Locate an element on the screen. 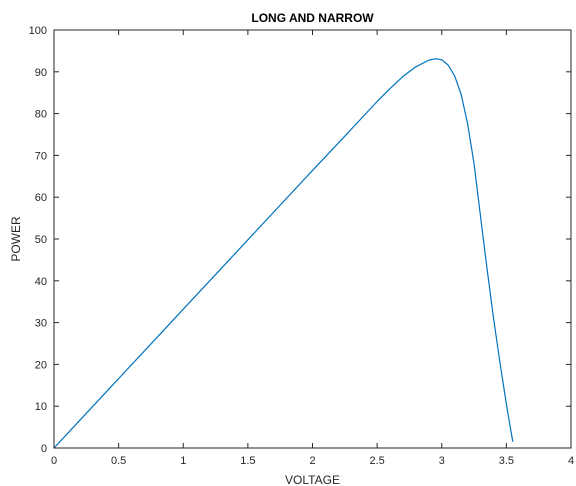 The height and width of the screenshot is (486, 576). x-tick-label: 3 is located at coordinates (442, 461).